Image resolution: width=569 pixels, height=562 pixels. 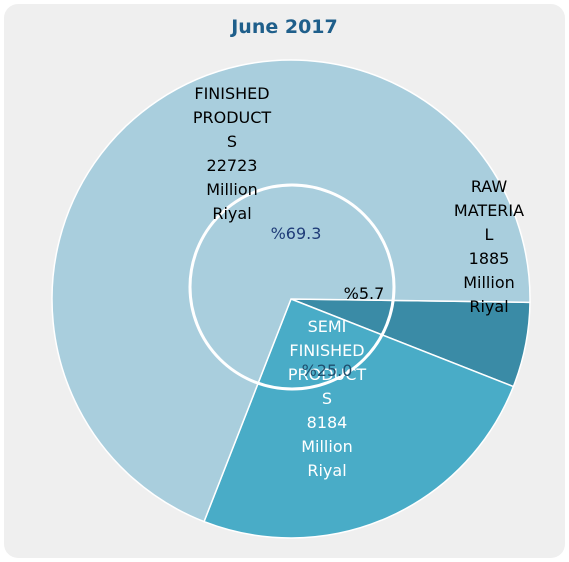 I want to click on chart-title: June 2017, so click(x=284, y=27).